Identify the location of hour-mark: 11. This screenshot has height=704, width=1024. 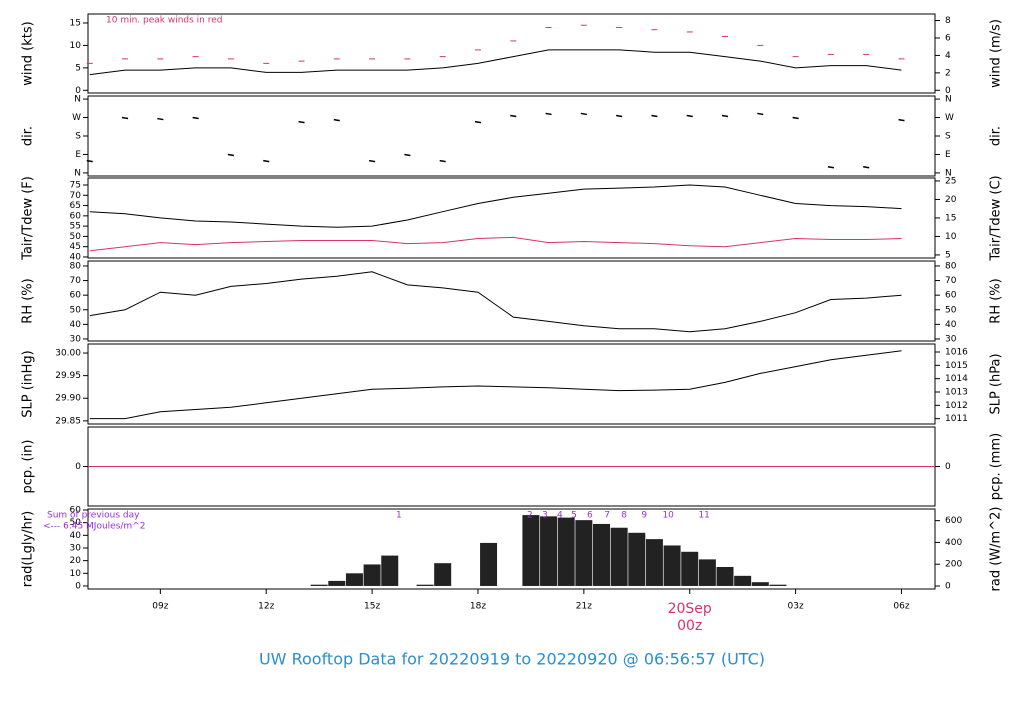
(703, 516).